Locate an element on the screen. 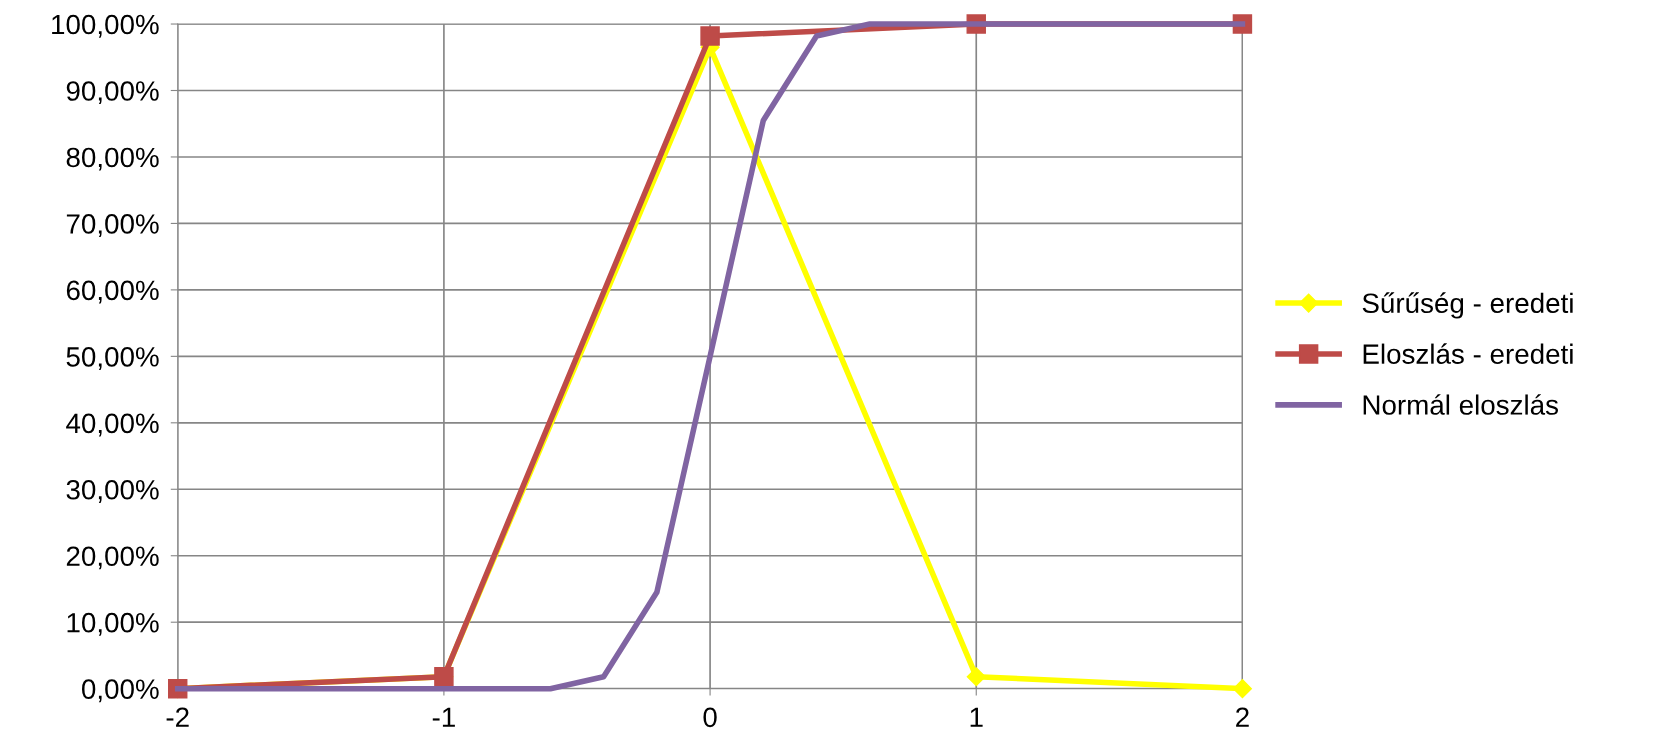 This screenshot has width=1661, height=751. y-tick-label: 0,00% is located at coordinates (120, 691).